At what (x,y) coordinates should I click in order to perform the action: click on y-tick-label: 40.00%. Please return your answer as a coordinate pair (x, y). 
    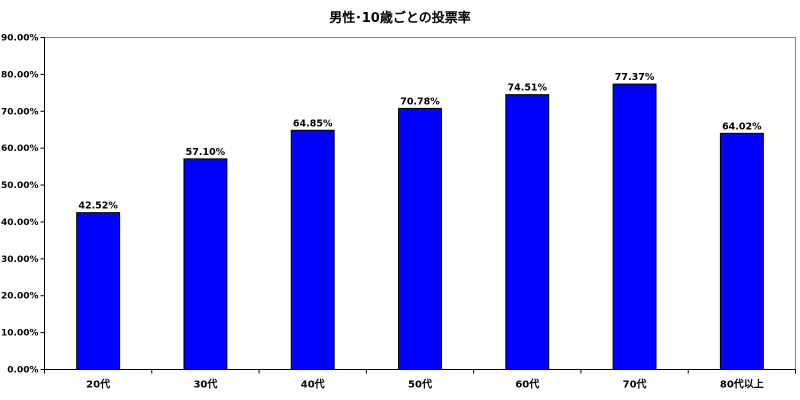
    Looking at the image, I should click on (20, 223).